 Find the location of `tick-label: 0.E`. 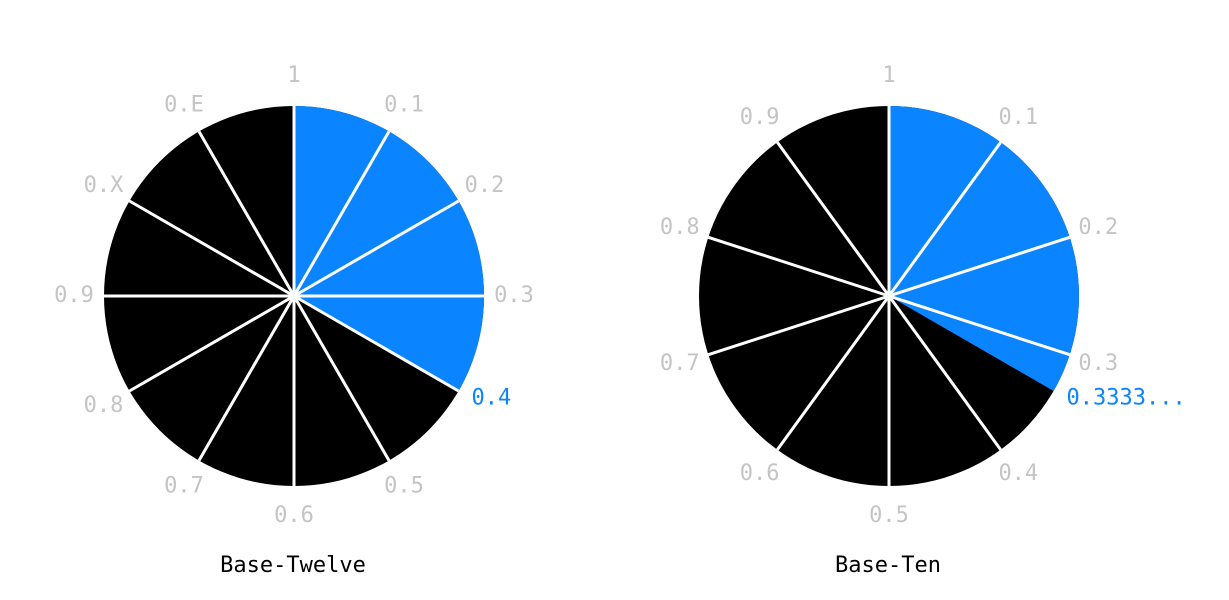

tick-label: 0.E is located at coordinates (184, 104).